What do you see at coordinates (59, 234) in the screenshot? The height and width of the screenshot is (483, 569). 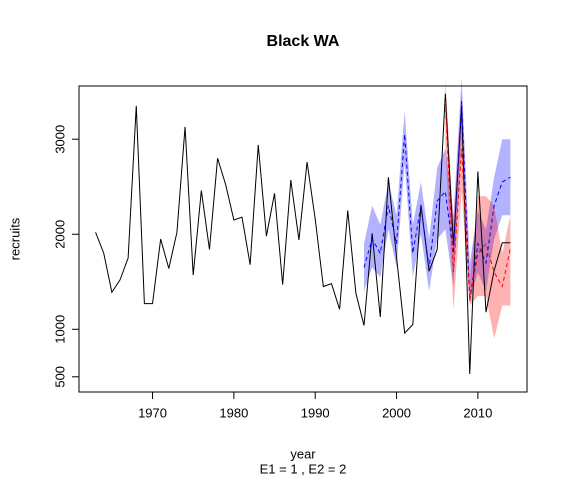 I see `y-tick-label: 2000` at bounding box center [59, 234].